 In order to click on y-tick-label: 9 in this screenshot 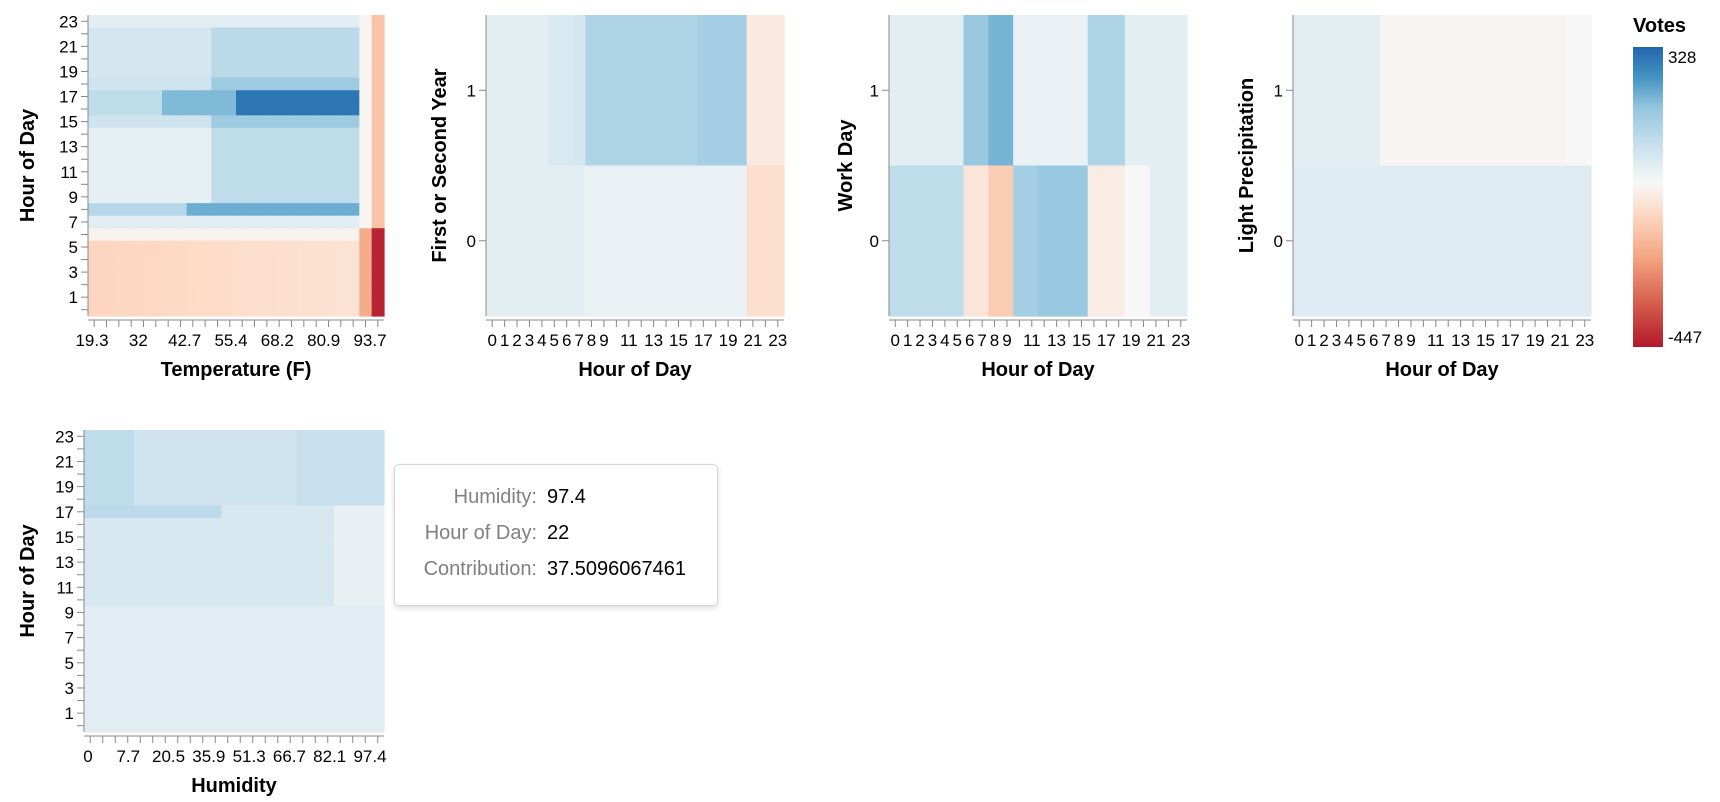, I will do `click(69, 612)`.